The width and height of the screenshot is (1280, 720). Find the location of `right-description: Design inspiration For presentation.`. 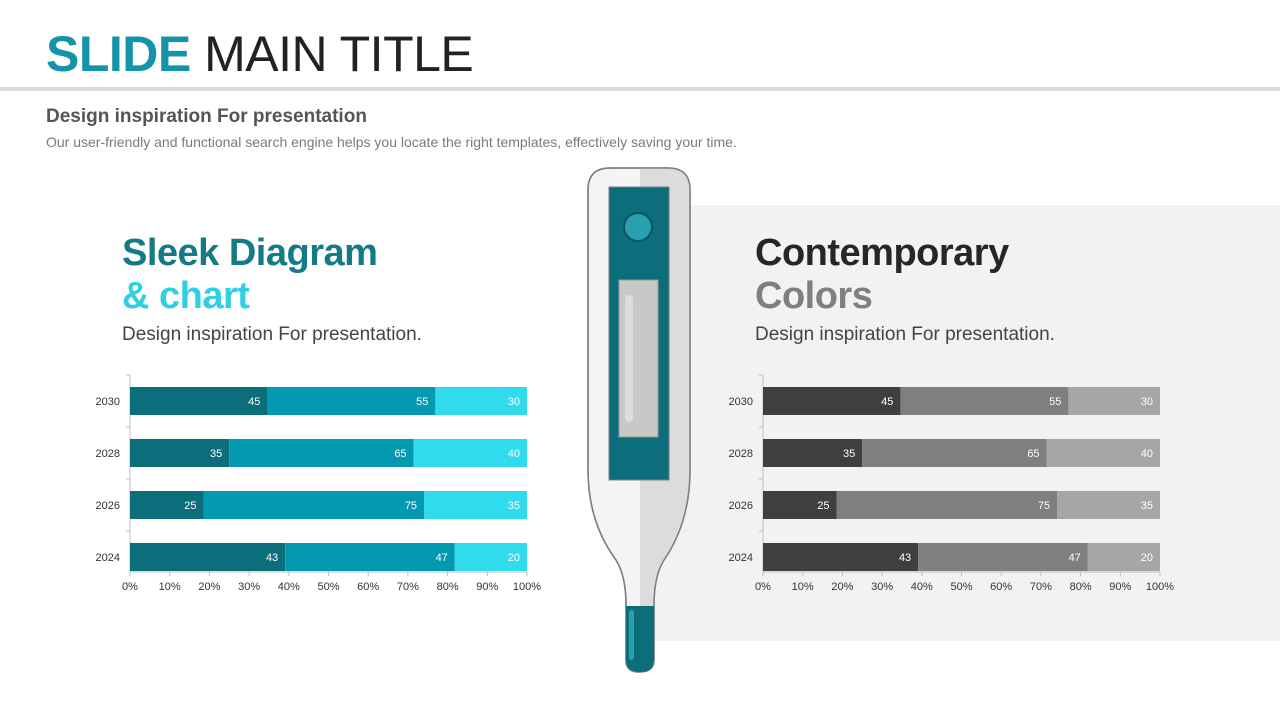

right-description: Design inspiration For presentation. is located at coordinates (905, 334).